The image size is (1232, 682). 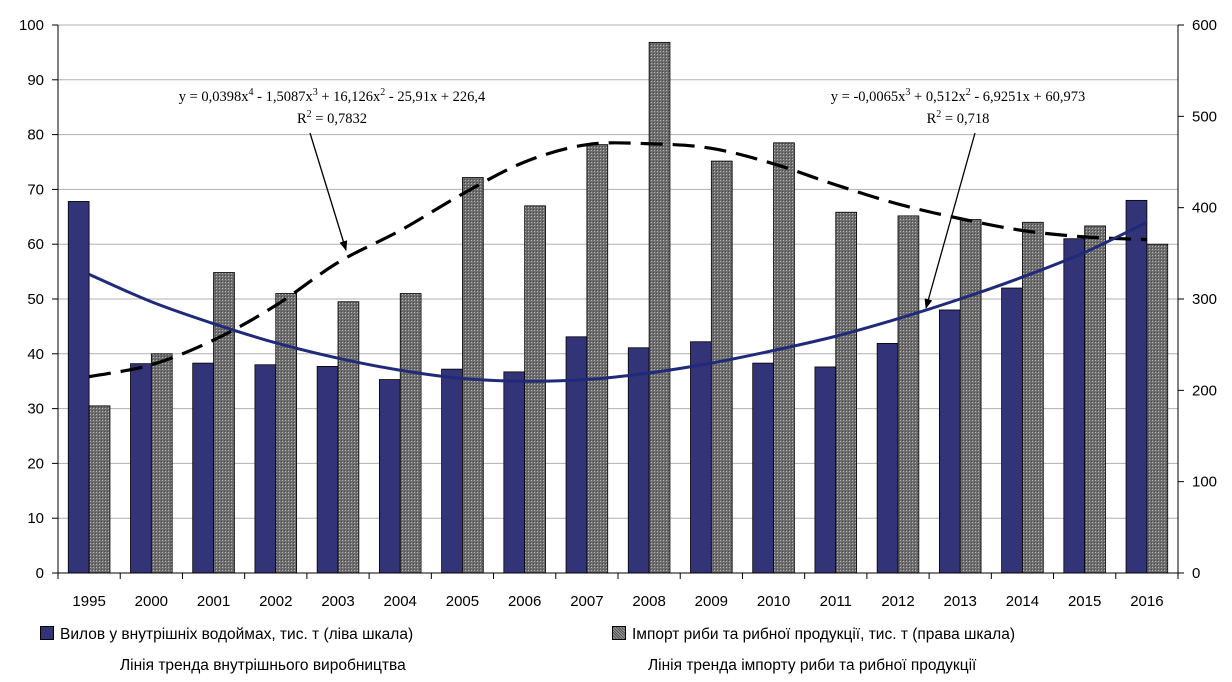 I want to click on equation-part: y = 0,0398x, so click(x=214, y=97).